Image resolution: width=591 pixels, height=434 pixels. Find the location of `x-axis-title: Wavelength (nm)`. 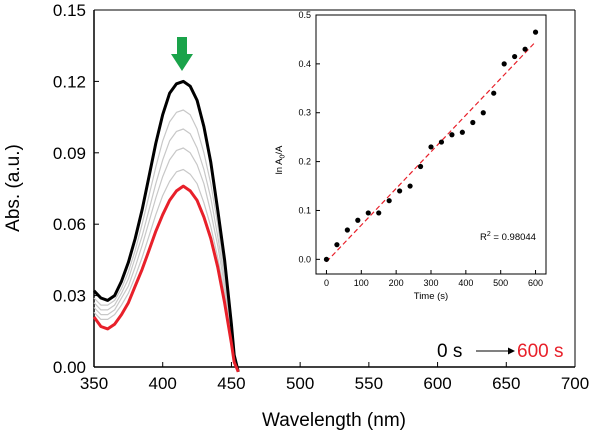

x-axis-title: Wavelength (nm) is located at coordinates (334, 420).